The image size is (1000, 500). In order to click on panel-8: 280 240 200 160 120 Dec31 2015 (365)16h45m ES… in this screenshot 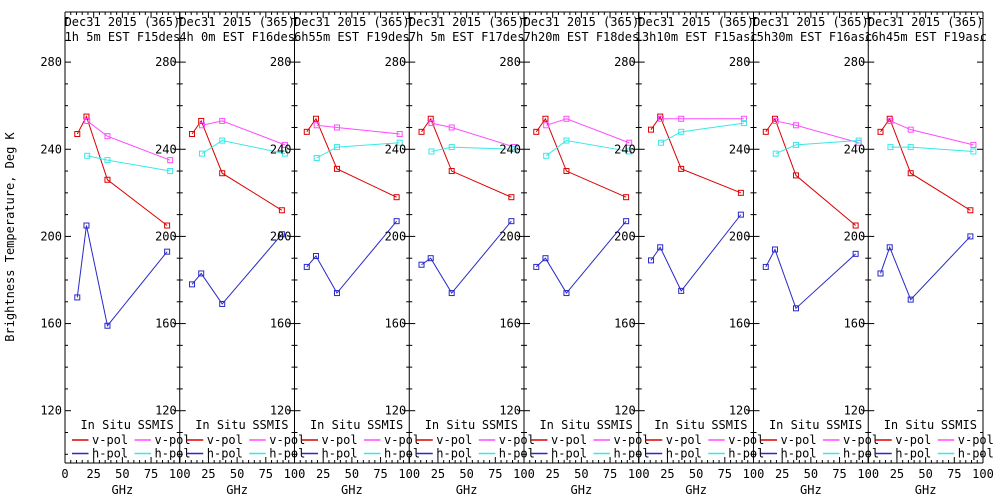, I will do `click(919, 254)`.